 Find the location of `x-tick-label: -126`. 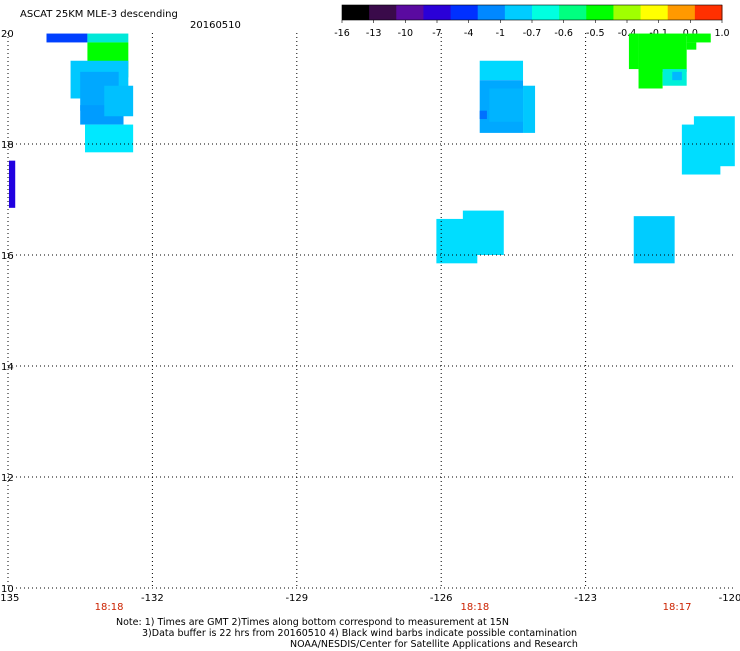

x-tick-label: -126 is located at coordinates (441, 598).